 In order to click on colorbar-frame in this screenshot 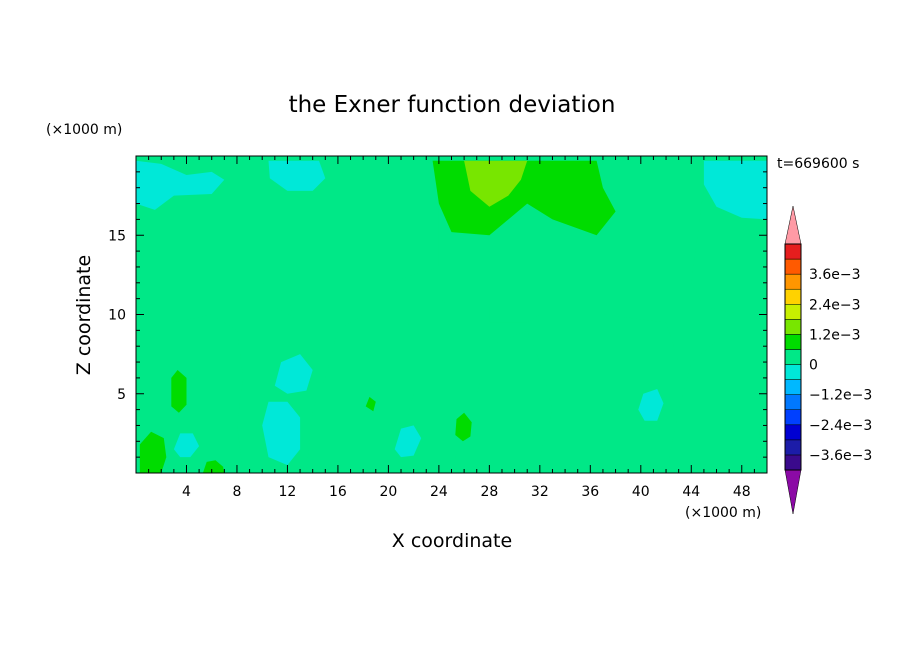, I will do `click(793, 357)`.